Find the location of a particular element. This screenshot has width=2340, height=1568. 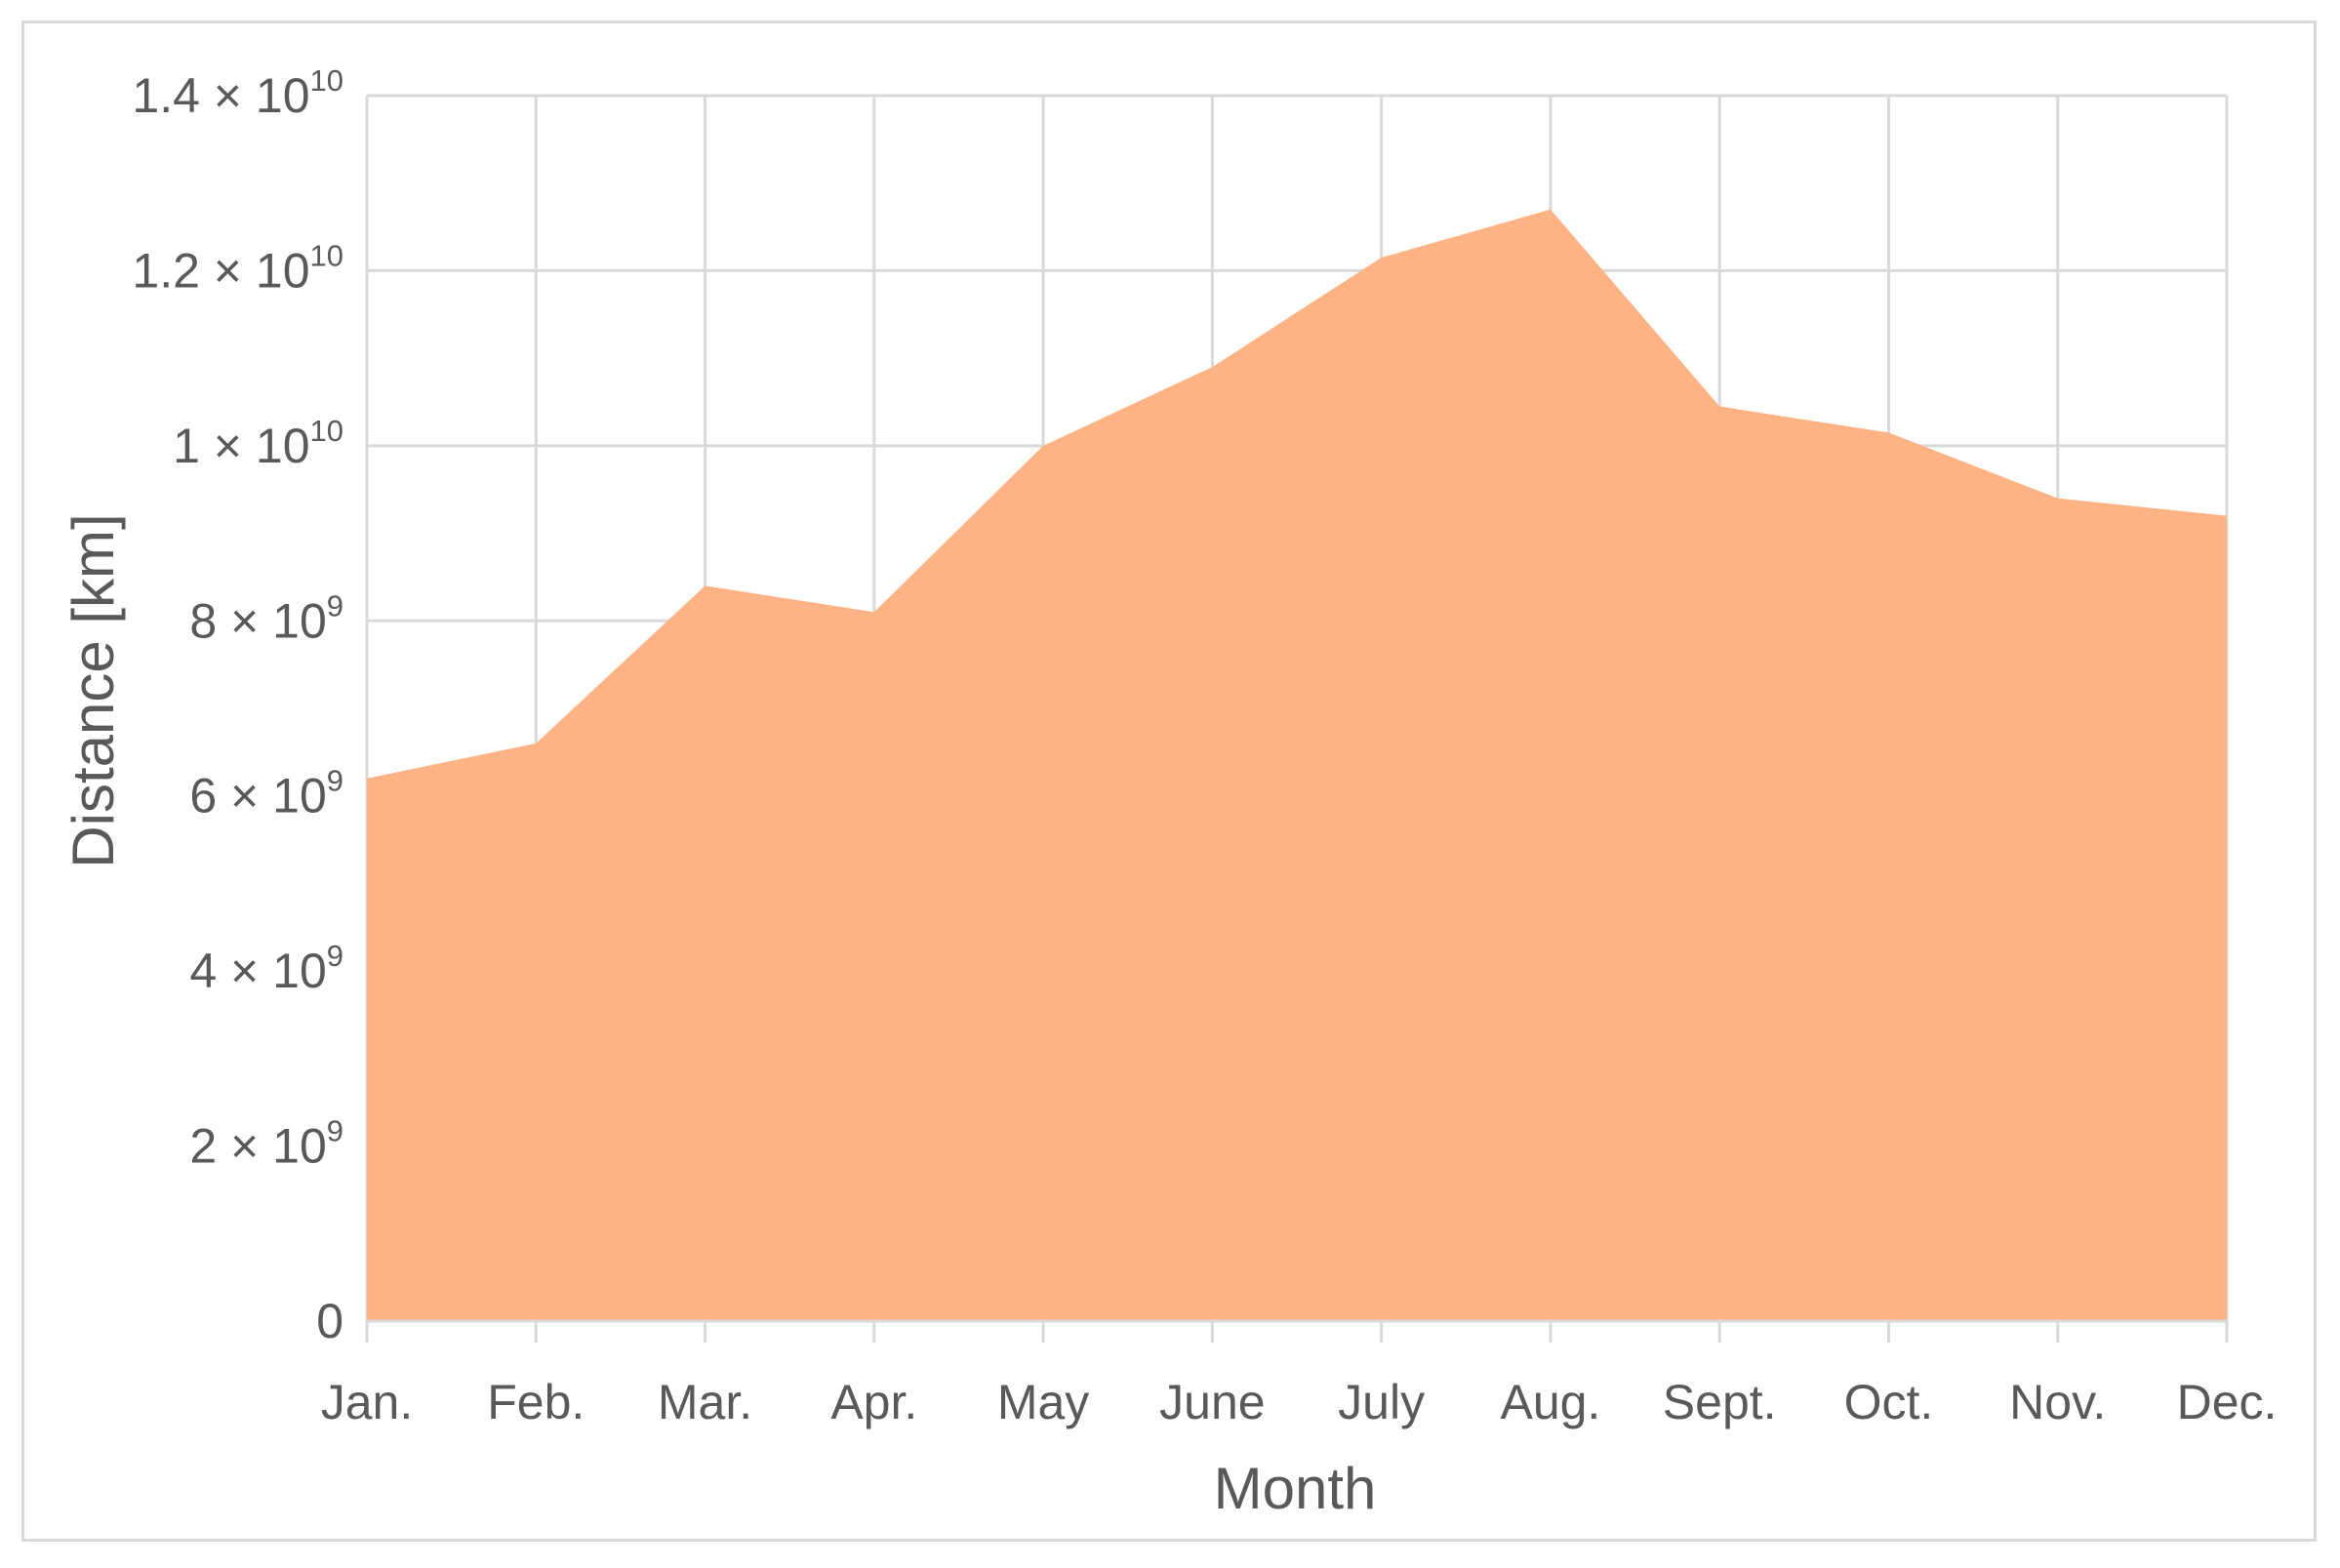

y-tick-label: 1.4 × 10¹⁰ is located at coordinates (237, 93).